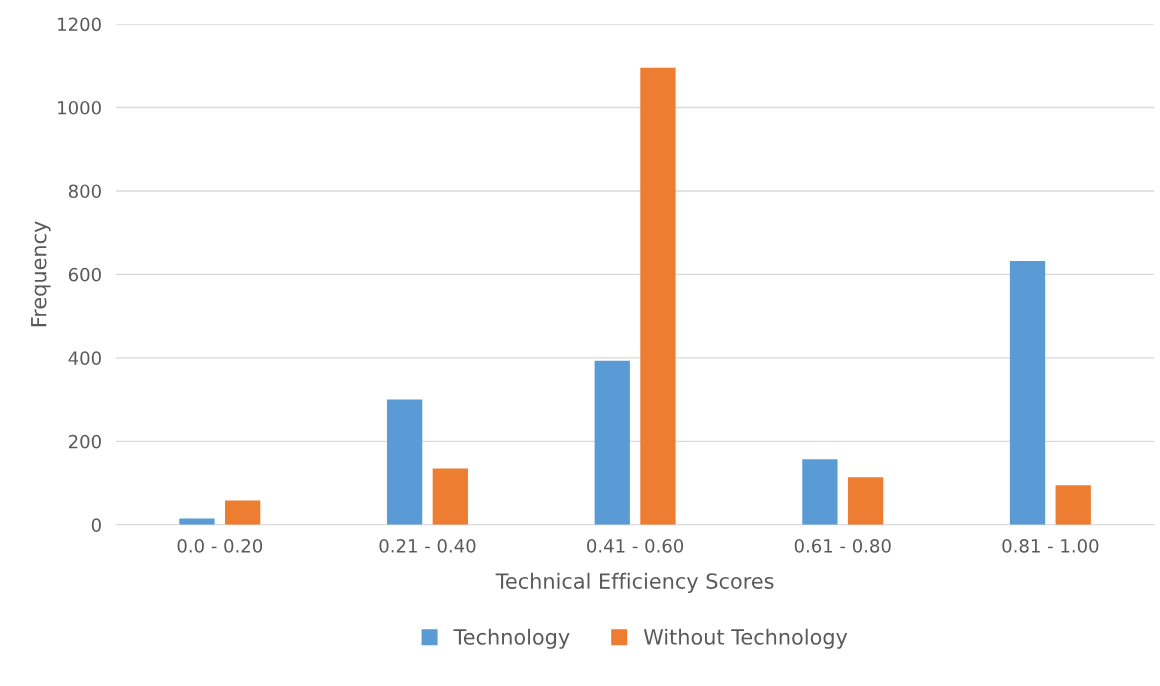  What do you see at coordinates (79, 24) in the screenshot?
I see `y-tick-label: 1200` at bounding box center [79, 24].